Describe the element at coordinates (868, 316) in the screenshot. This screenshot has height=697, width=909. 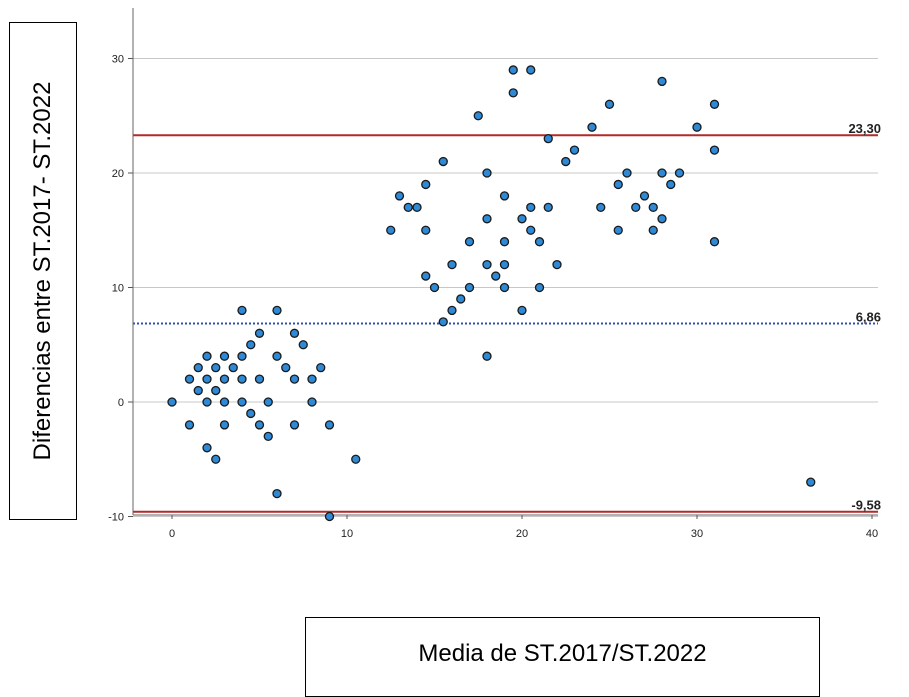
I see `reference-line-label: 6,86` at that location.